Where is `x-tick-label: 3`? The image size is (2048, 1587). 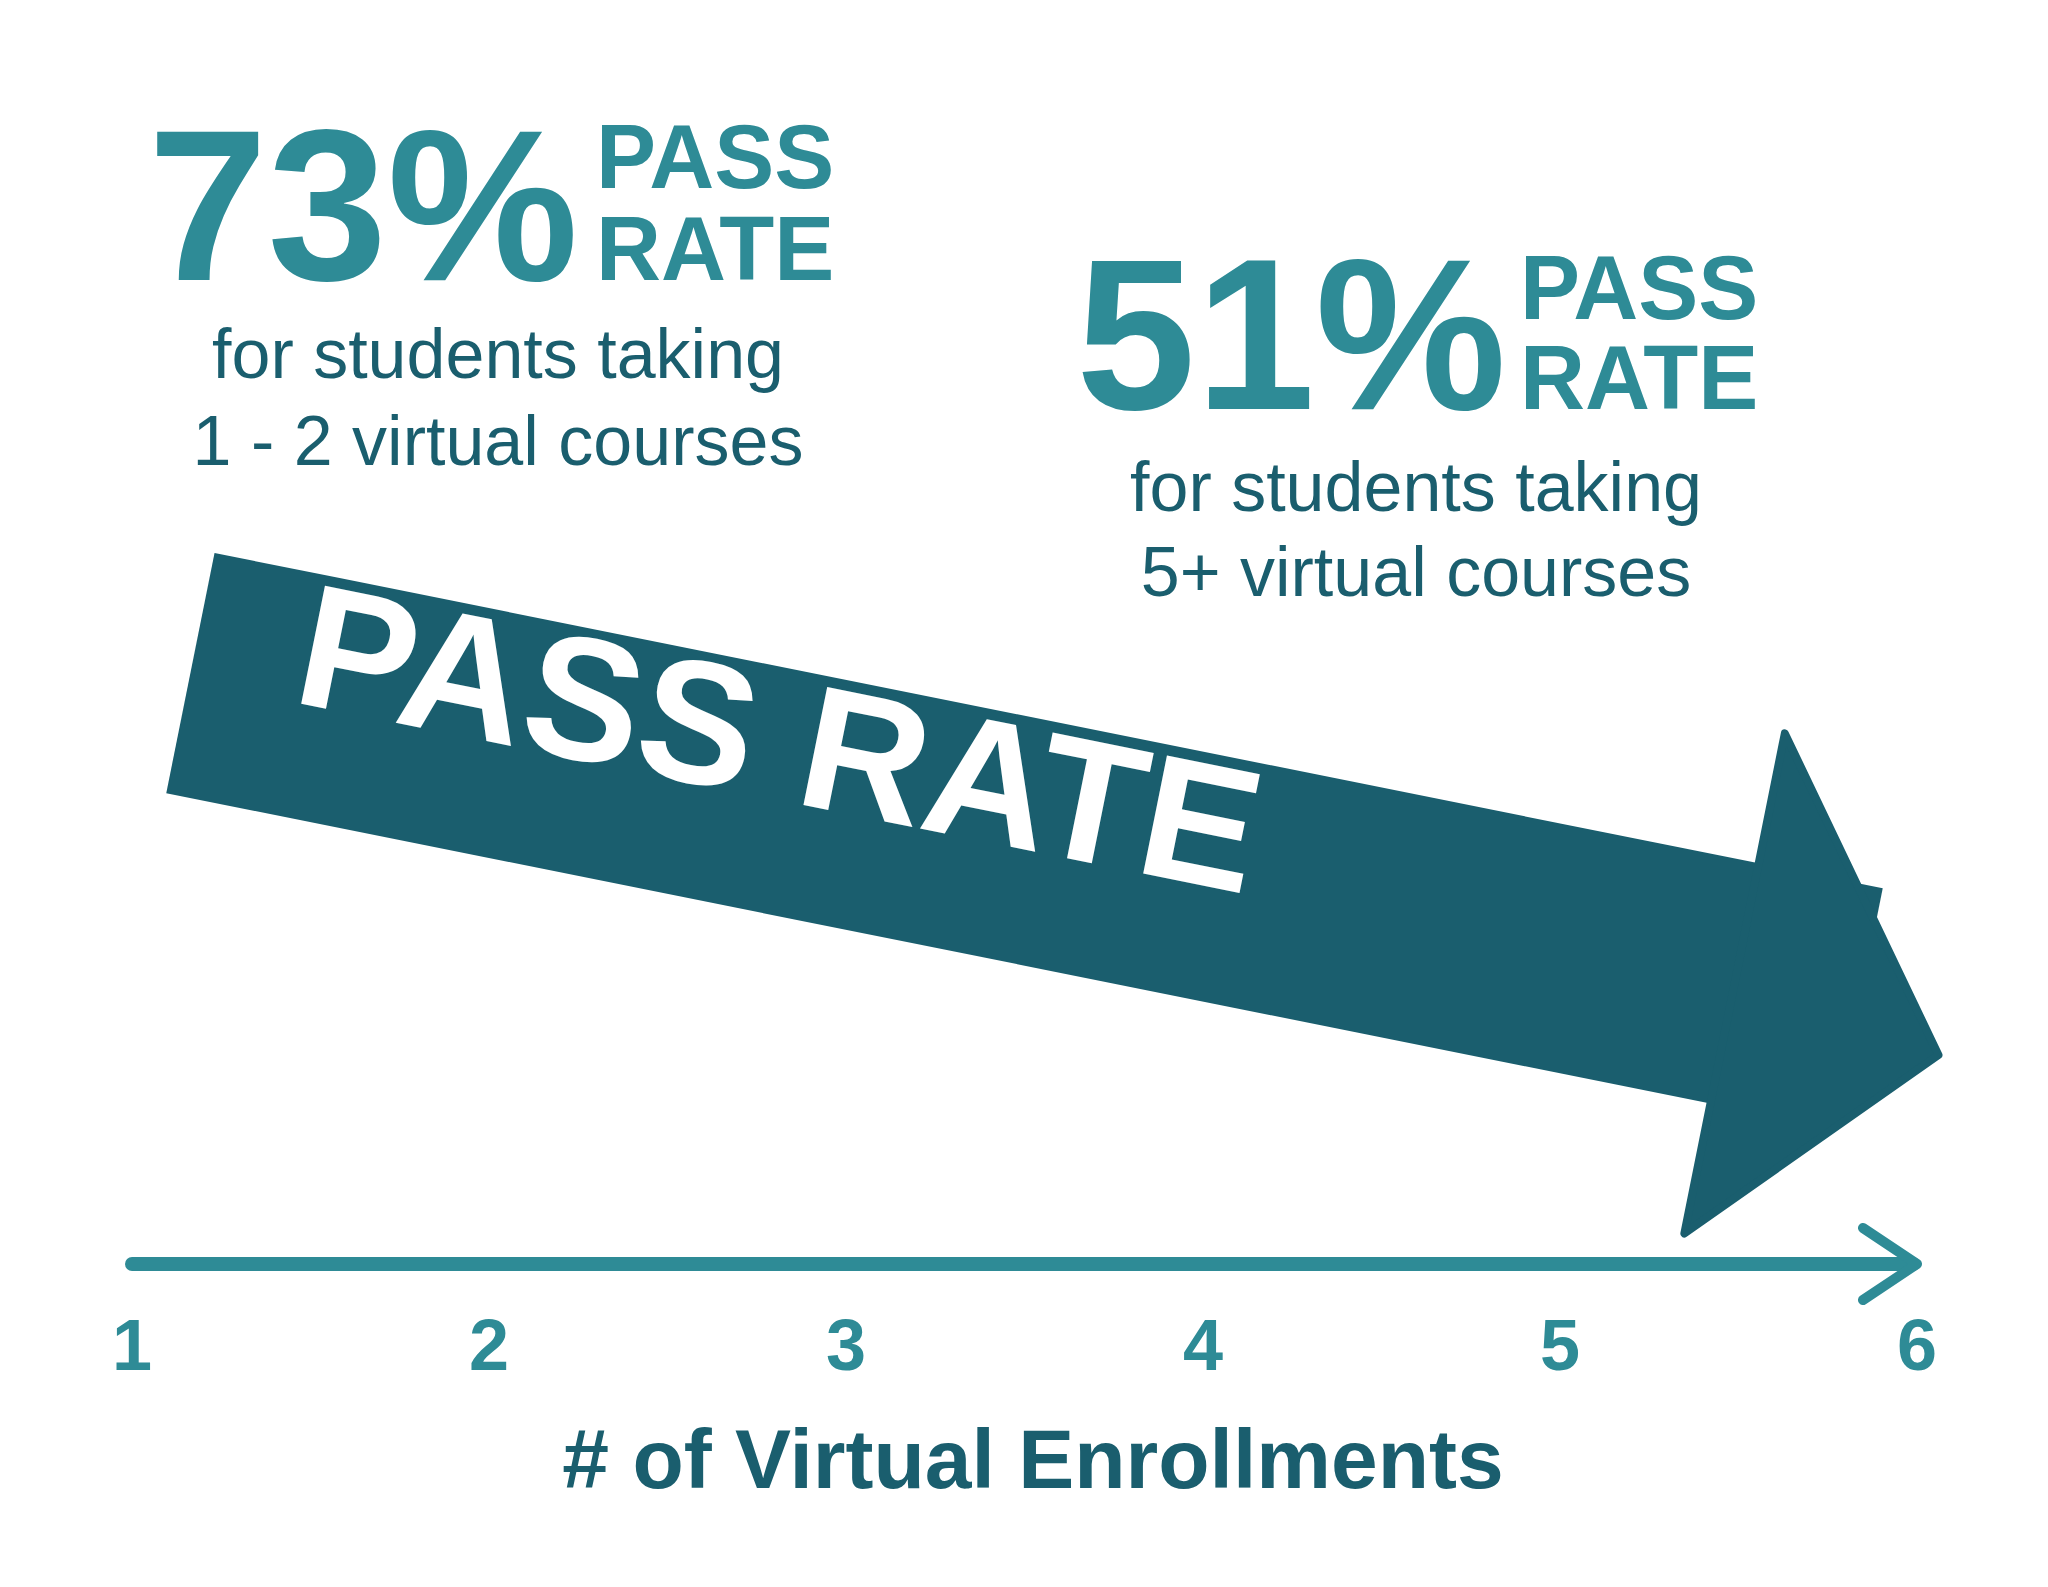 x-tick-label: 3 is located at coordinates (846, 1345).